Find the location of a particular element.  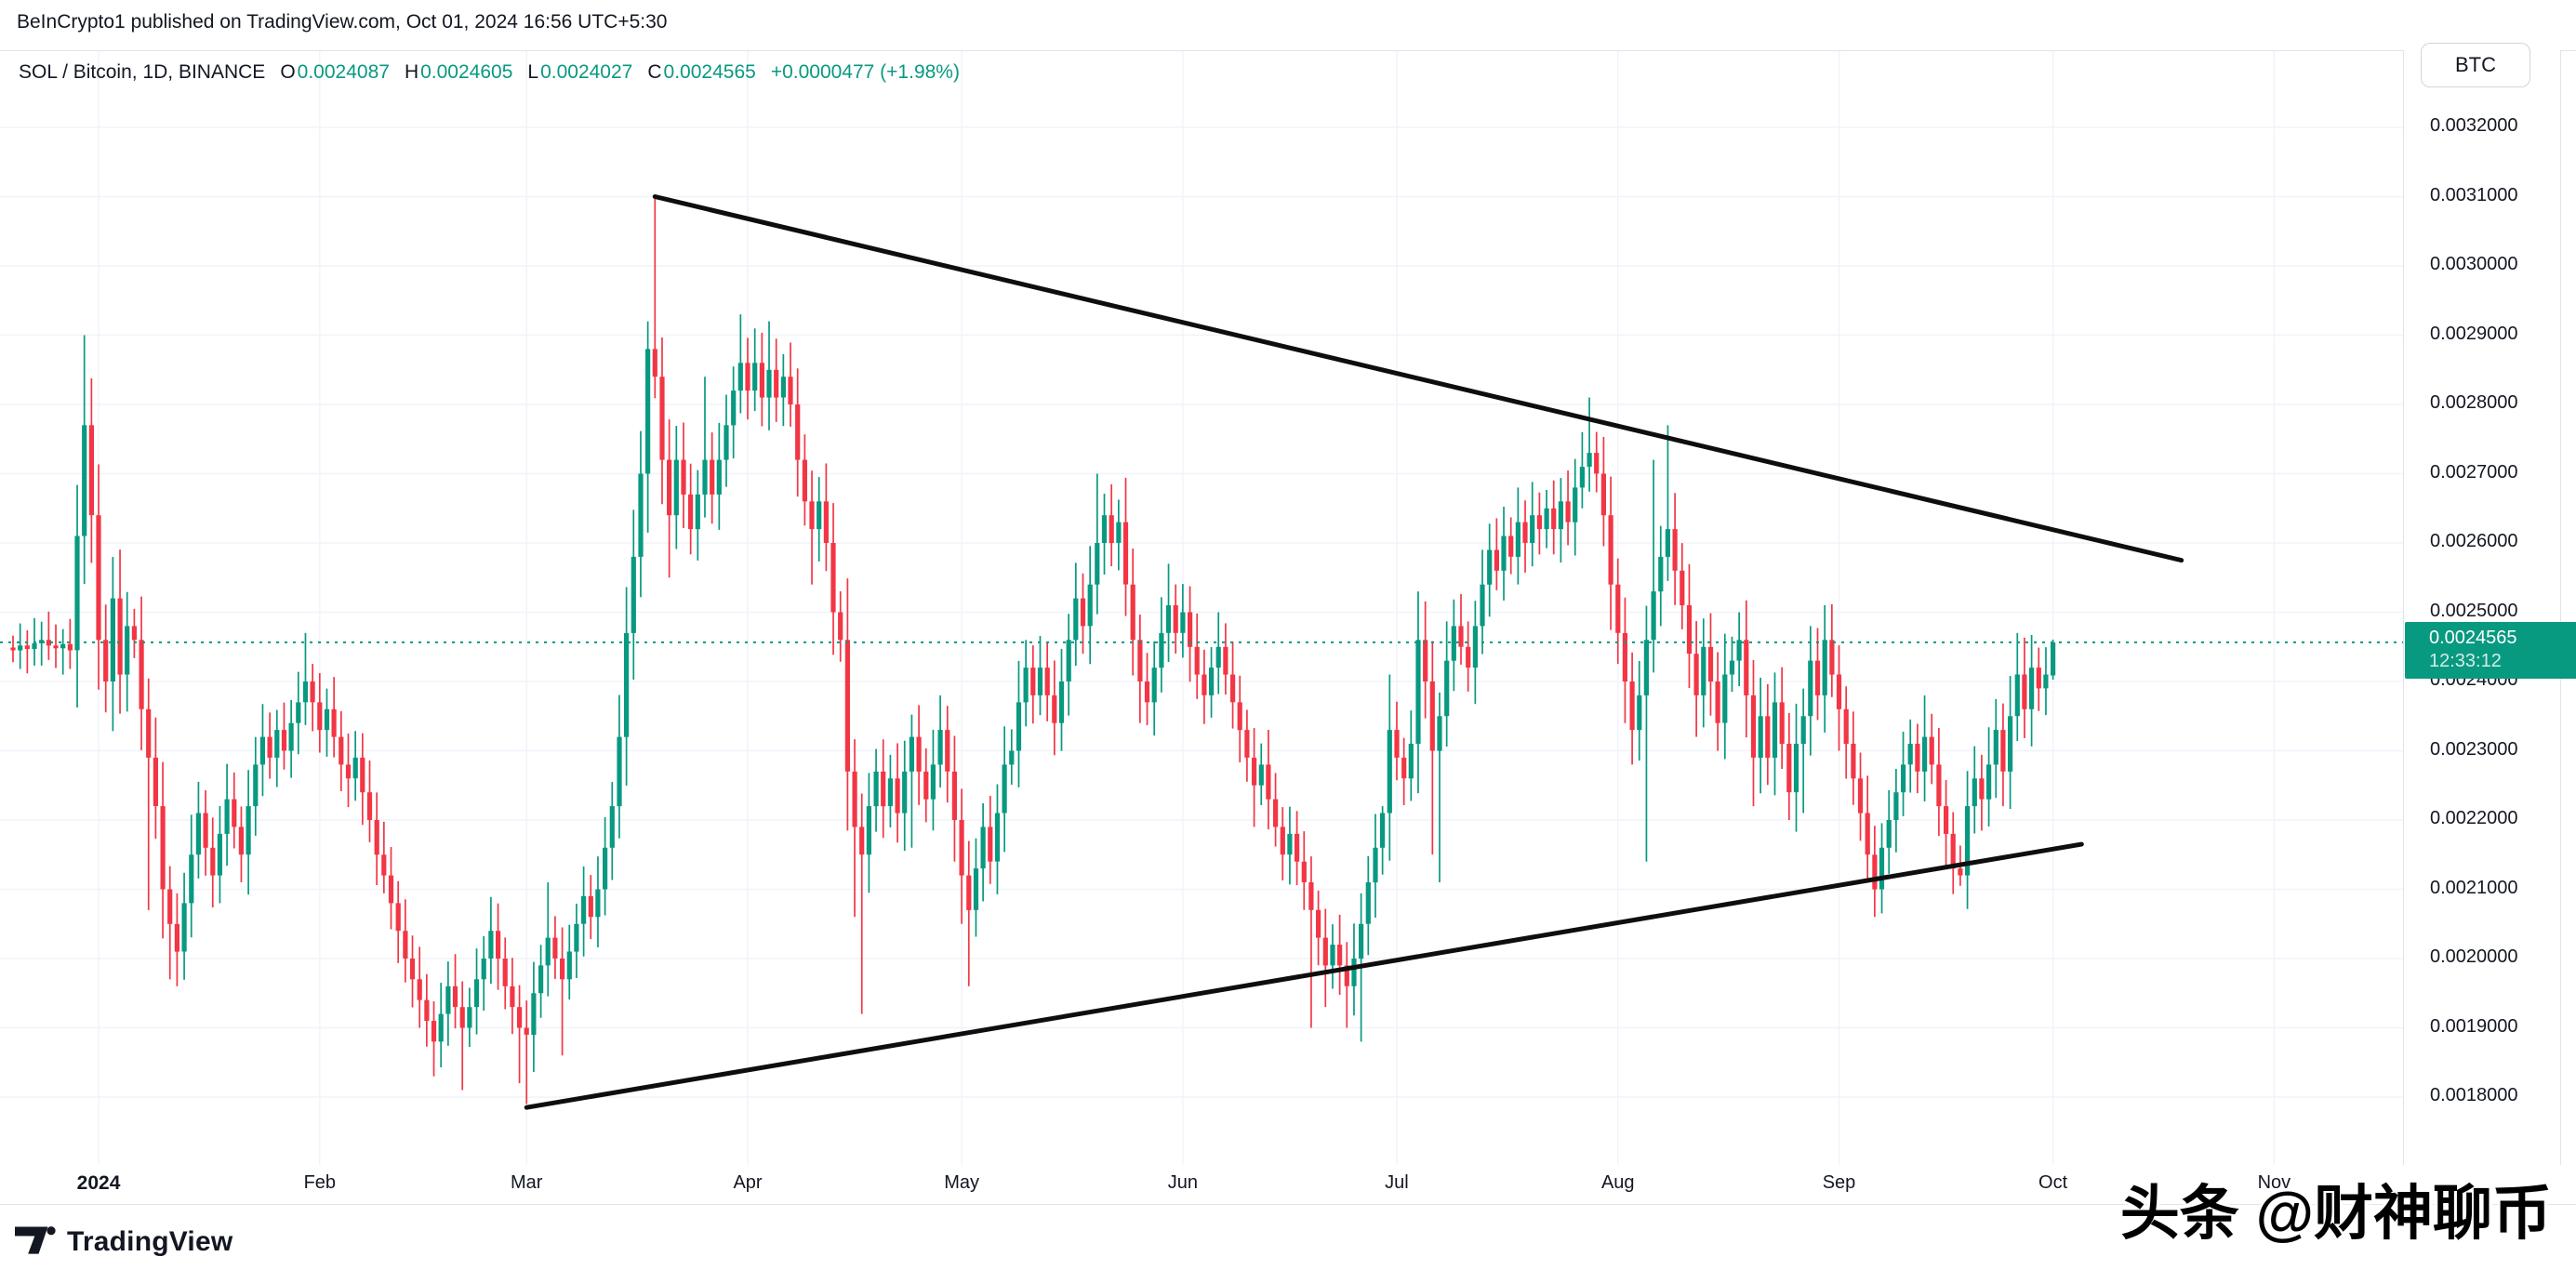

time-axis-label: Jun is located at coordinates (1182, 1182).